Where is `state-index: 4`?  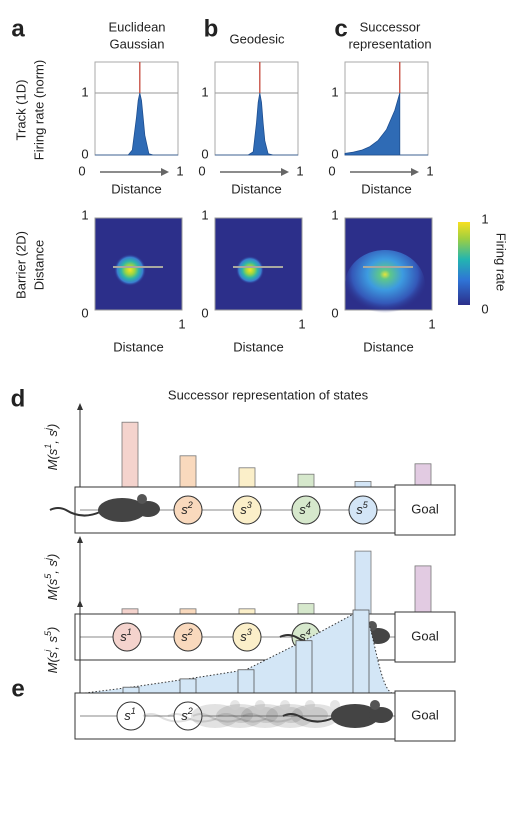
state-index: 4 is located at coordinates (308, 632).